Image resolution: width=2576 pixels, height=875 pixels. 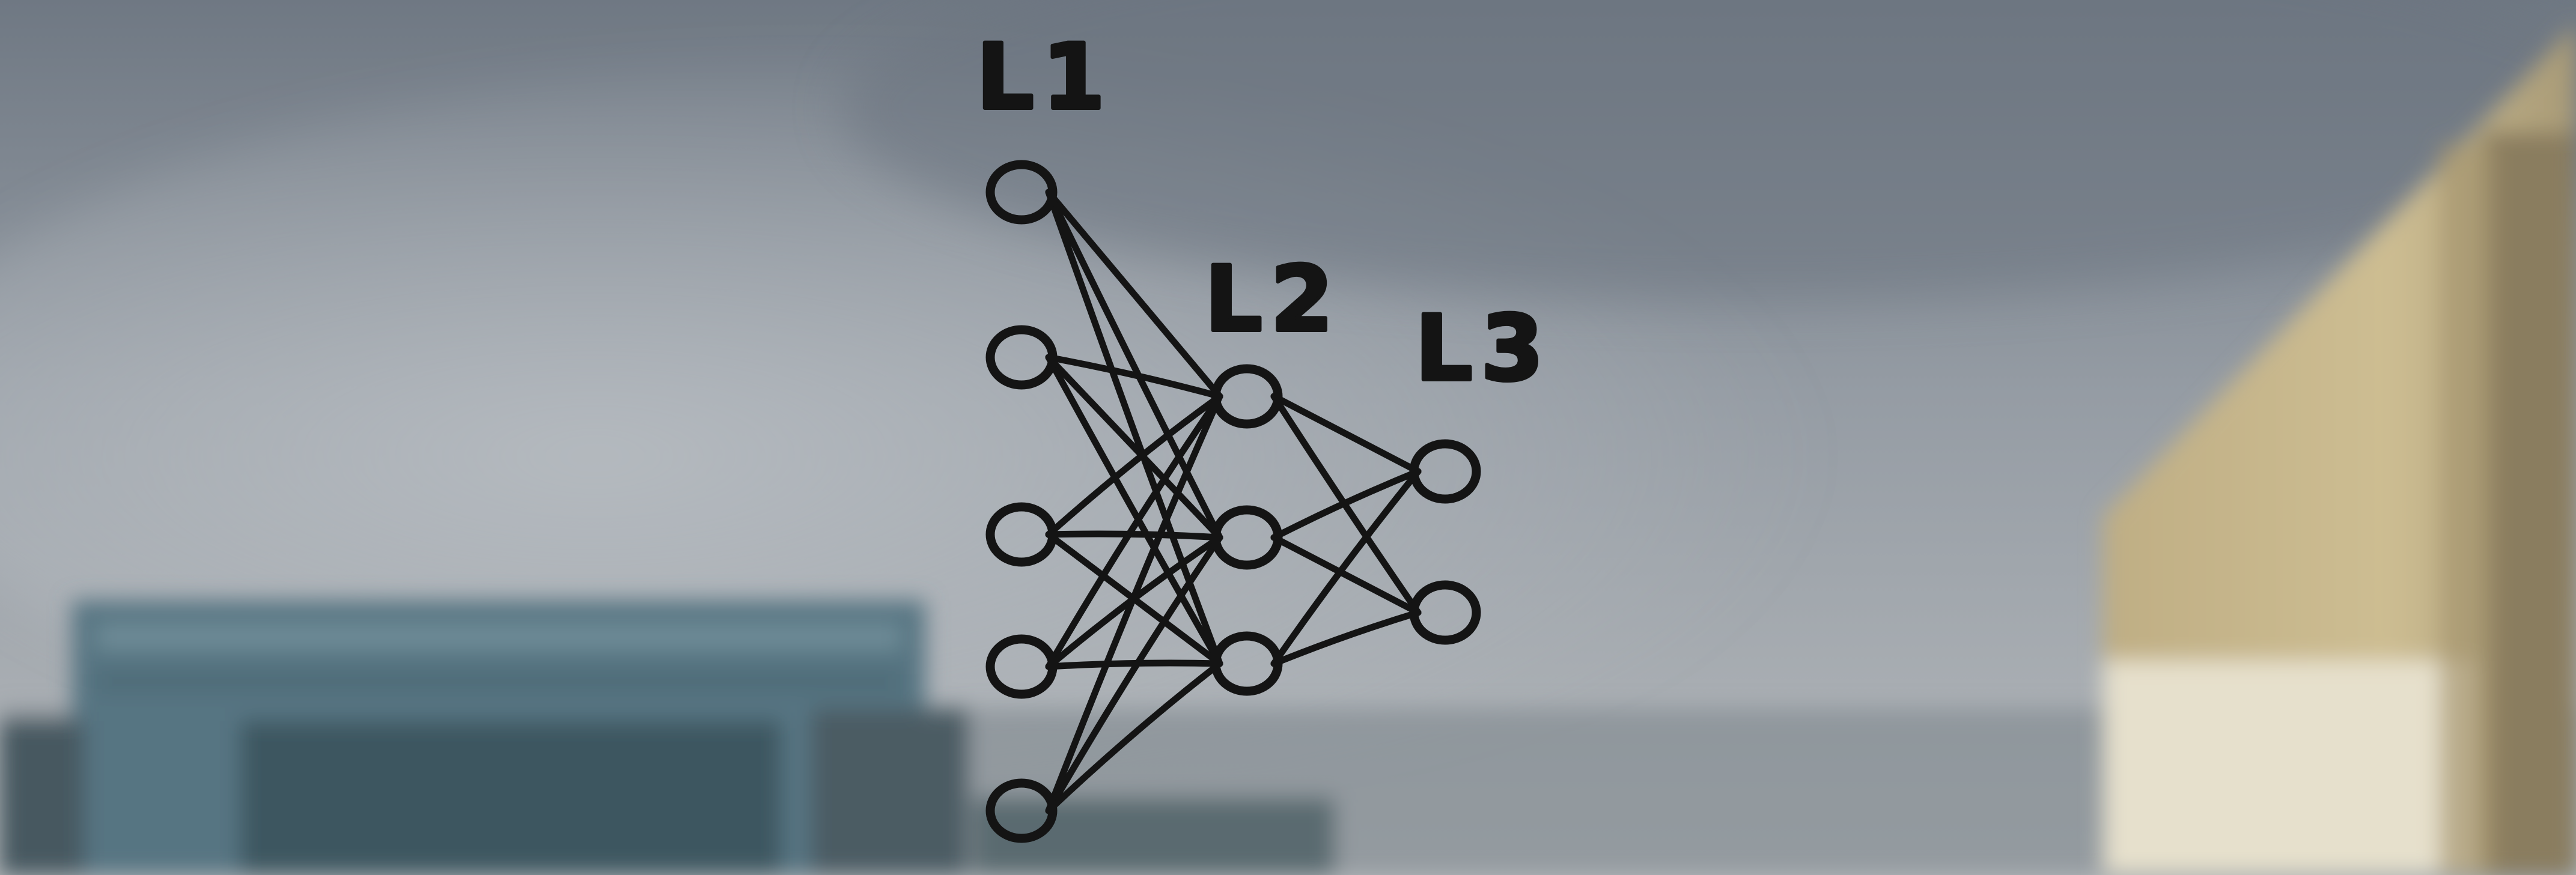 I want to click on network-connections, so click(x=1233, y=501).